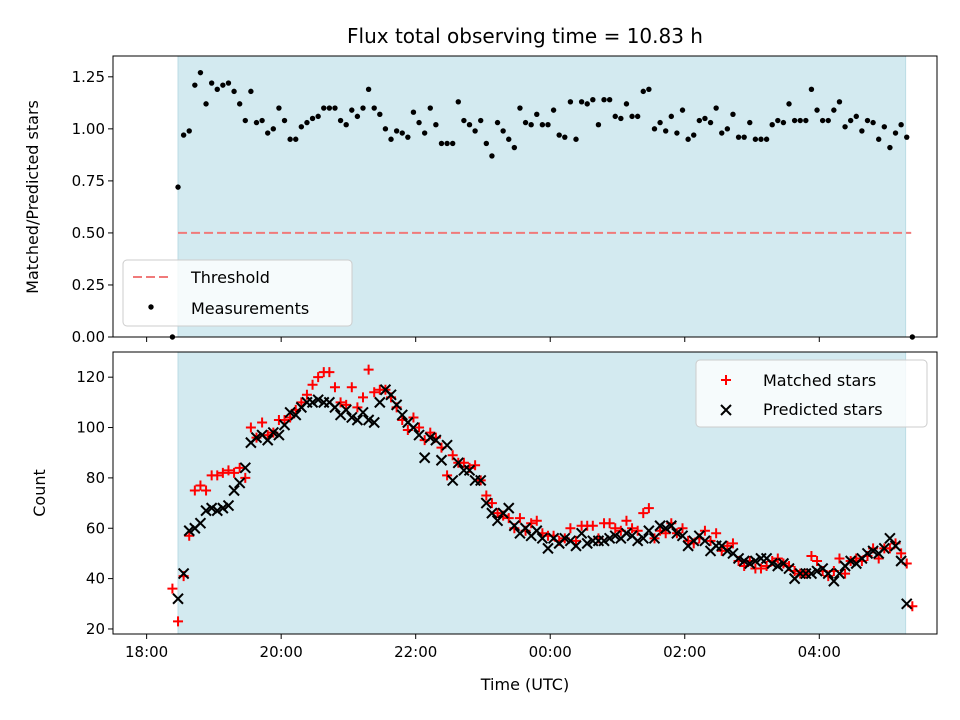  I want to click on x-tick-label: 20:00, so click(281, 652).